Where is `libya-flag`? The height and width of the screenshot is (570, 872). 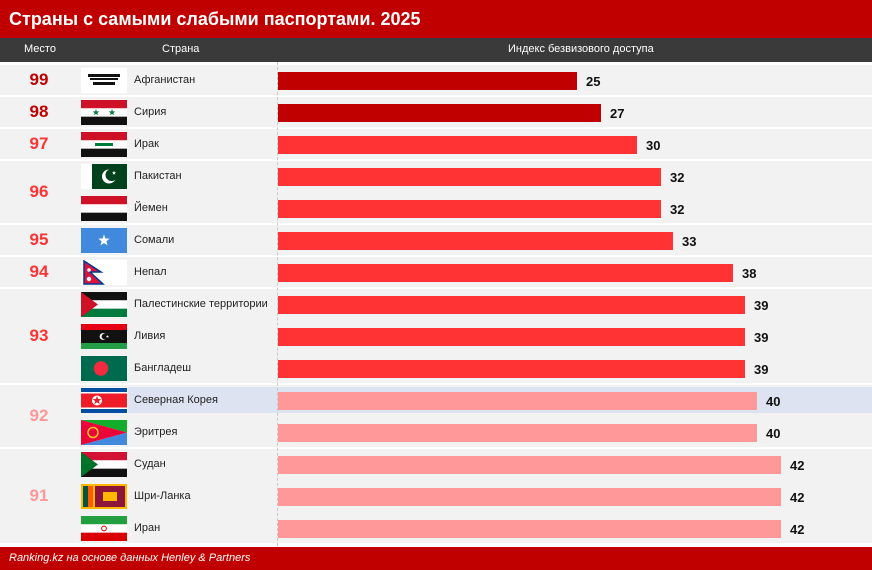 libya-flag is located at coordinates (104, 336).